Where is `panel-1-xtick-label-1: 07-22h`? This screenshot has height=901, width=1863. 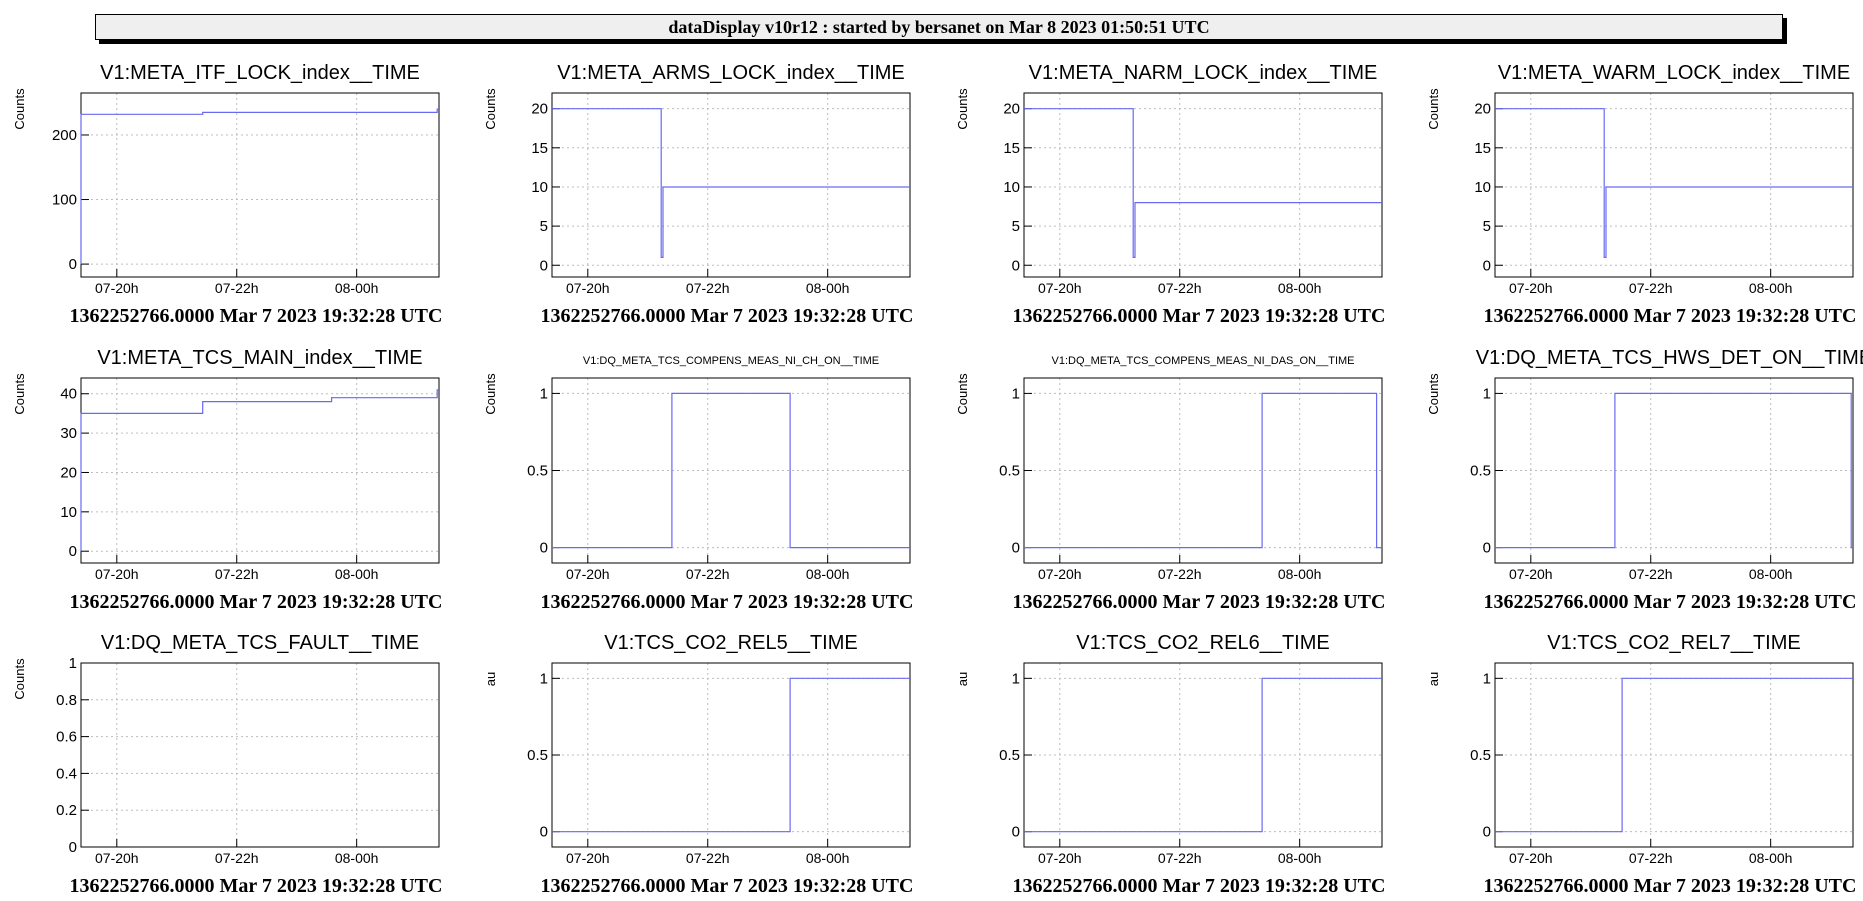
panel-1-xtick-label-1: 07-22h is located at coordinates (708, 288).